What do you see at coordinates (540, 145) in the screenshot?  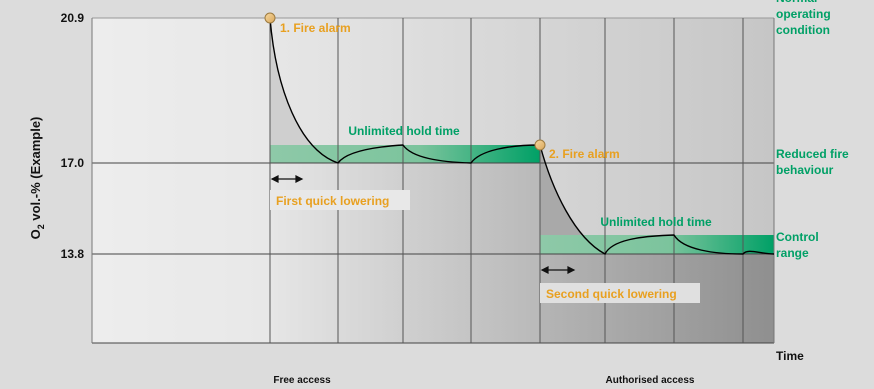 I see `fire-alarm-2-marker` at bounding box center [540, 145].